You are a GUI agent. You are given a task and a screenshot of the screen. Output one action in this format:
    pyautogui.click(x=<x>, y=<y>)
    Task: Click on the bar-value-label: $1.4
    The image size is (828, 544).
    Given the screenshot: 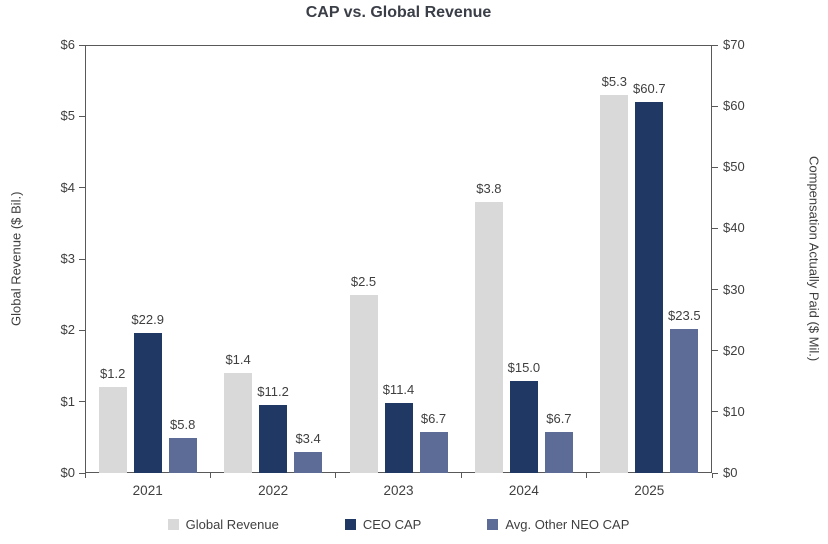 What is the action you would take?
    pyautogui.click(x=238, y=360)
    